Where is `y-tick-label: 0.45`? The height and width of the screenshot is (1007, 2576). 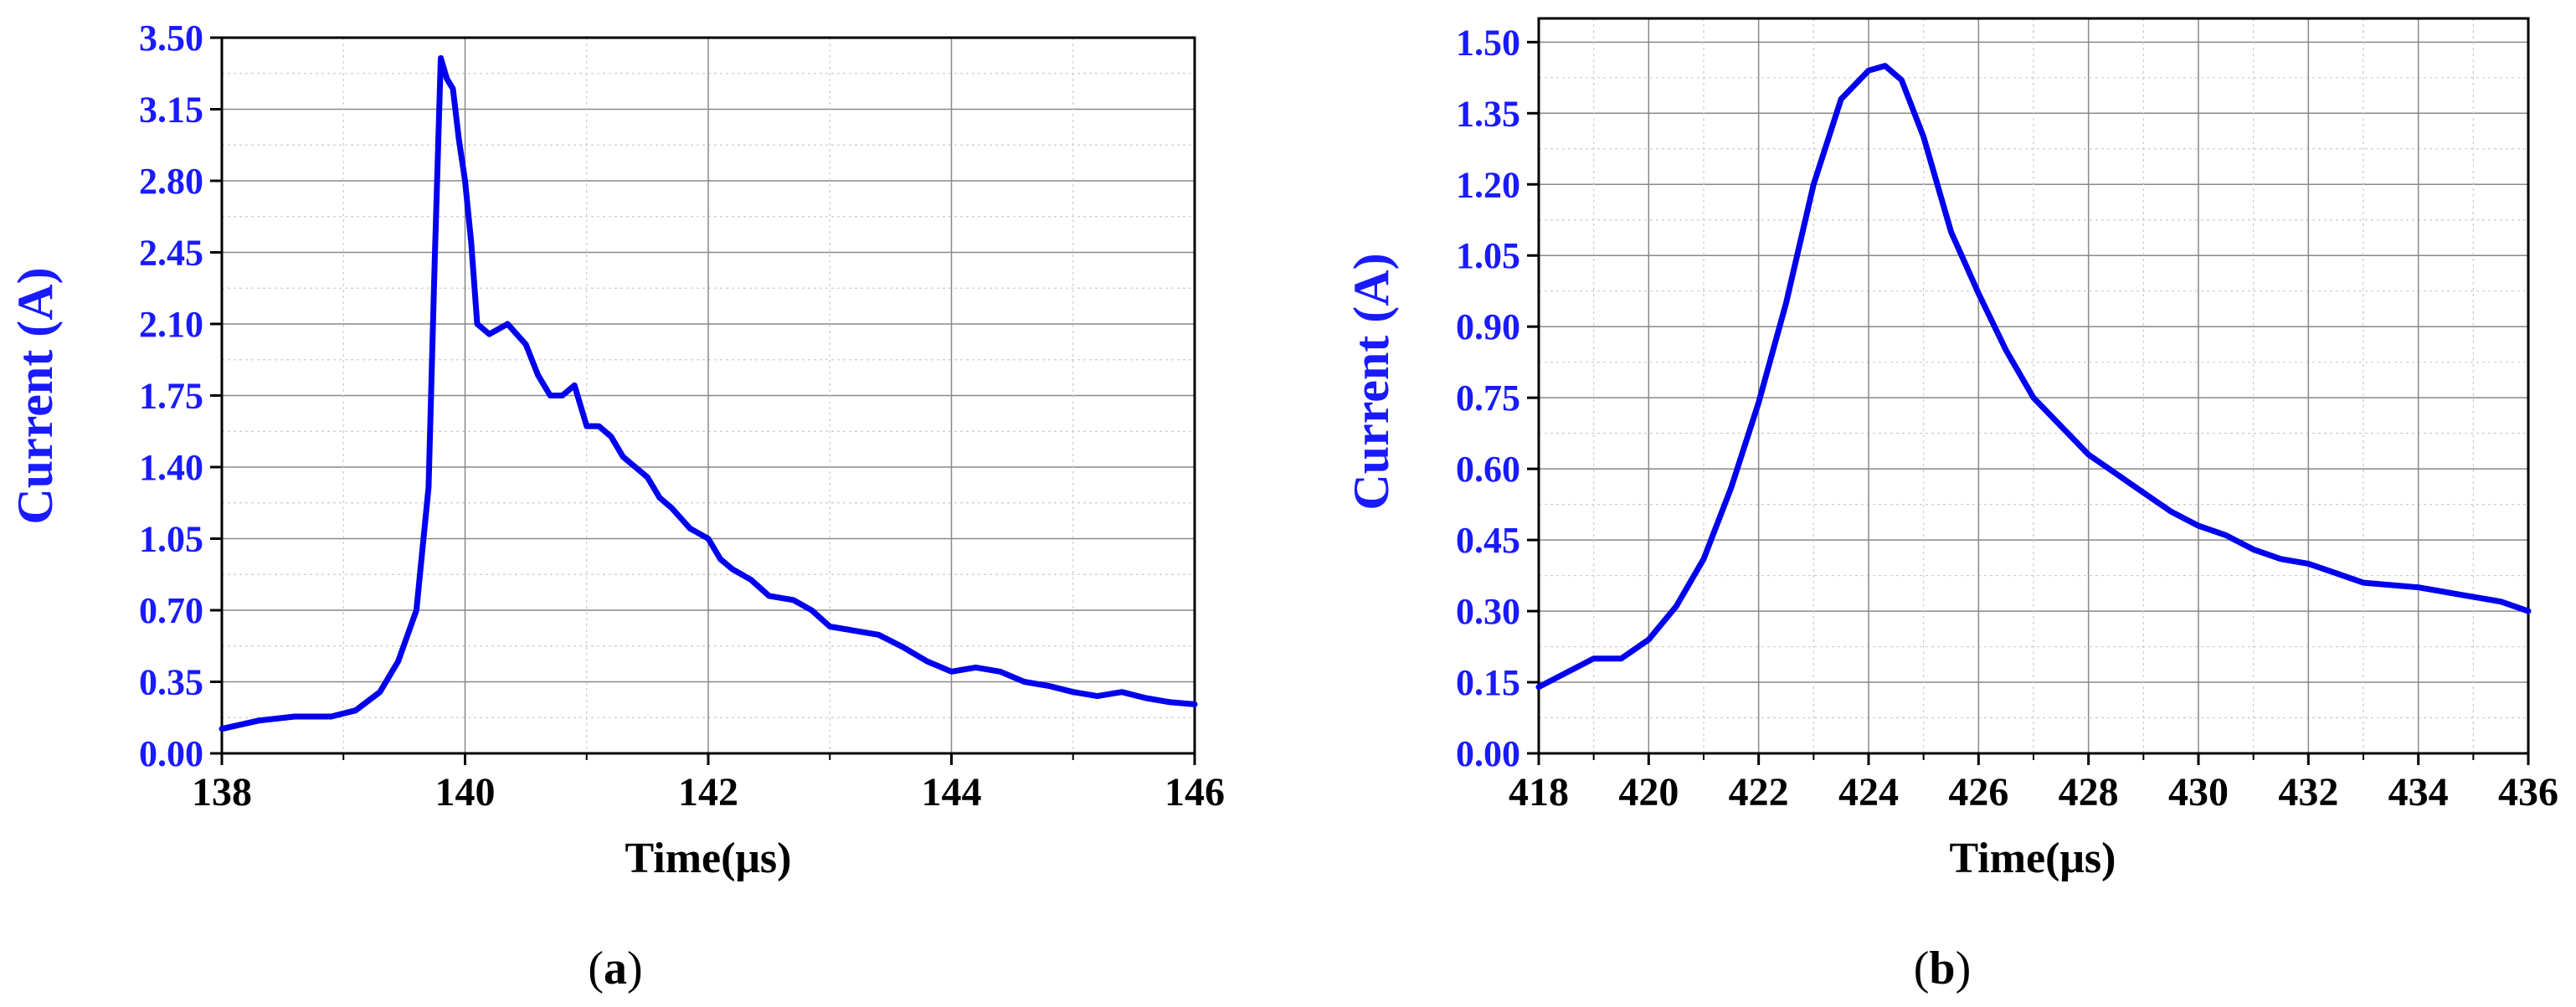 y-tick-label: 0.45 is located at coordinates (1488, 540).